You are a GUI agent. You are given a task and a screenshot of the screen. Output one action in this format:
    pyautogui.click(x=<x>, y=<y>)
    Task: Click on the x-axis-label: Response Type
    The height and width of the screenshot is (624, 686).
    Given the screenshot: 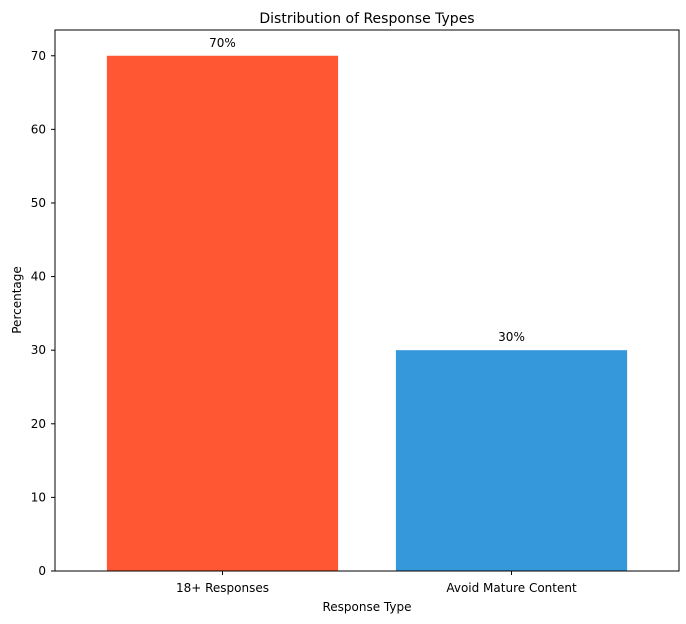 What is the action you would take?
    pyautogui.click(x=366, y=607)
    